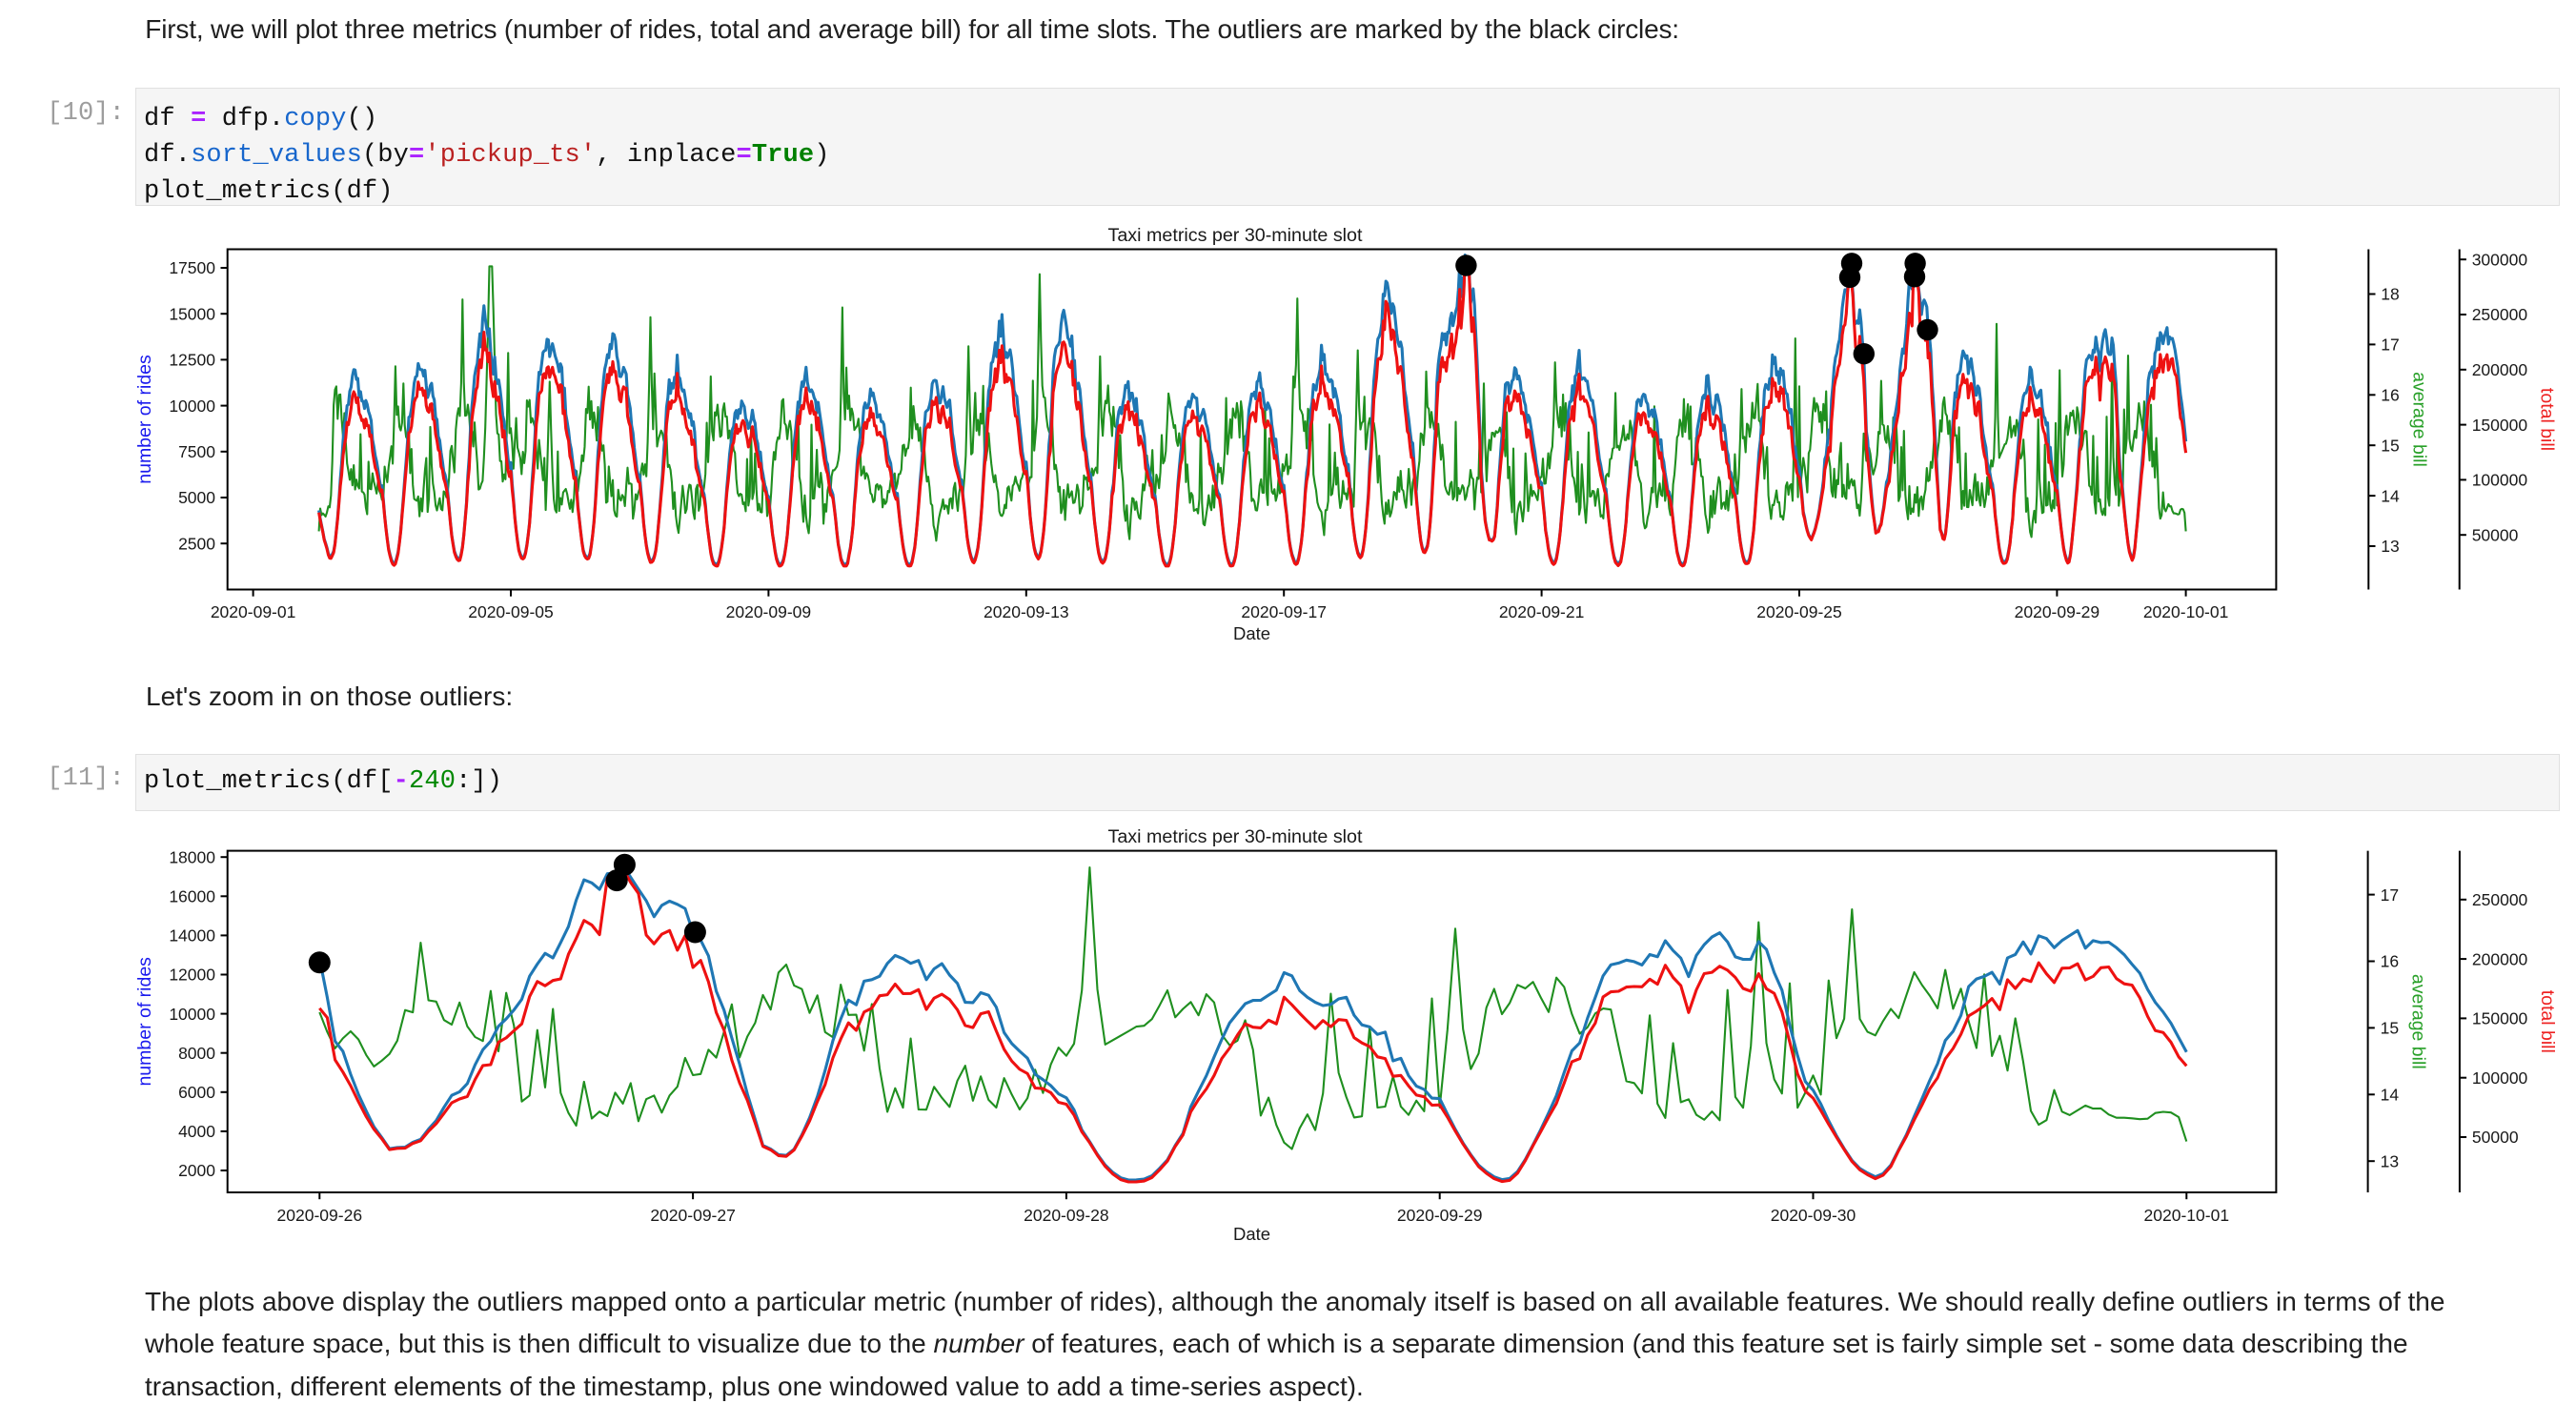  I want to click on svg-text: 2020-09-01, so click(254, 612).